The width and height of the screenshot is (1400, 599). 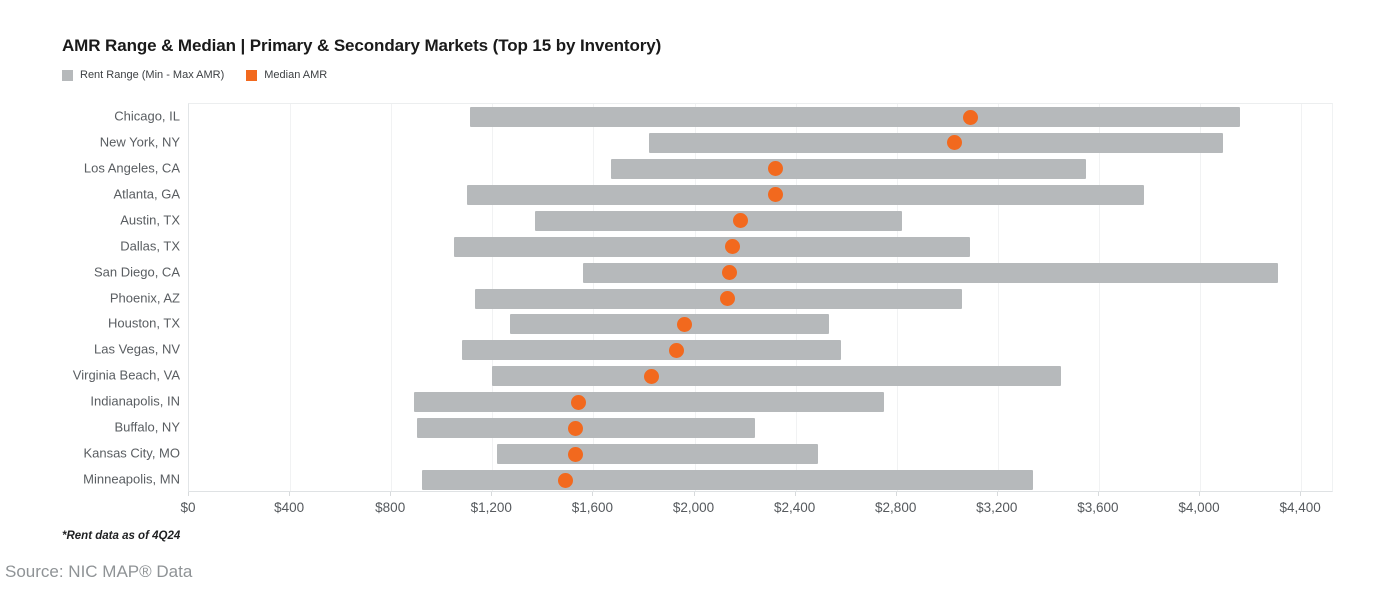 What do you see at coordinates (152, 75) in the screenshot?
I see `legend-item-label: Rent Range (Min - Max AMR)` at bounding box center [152, 75].